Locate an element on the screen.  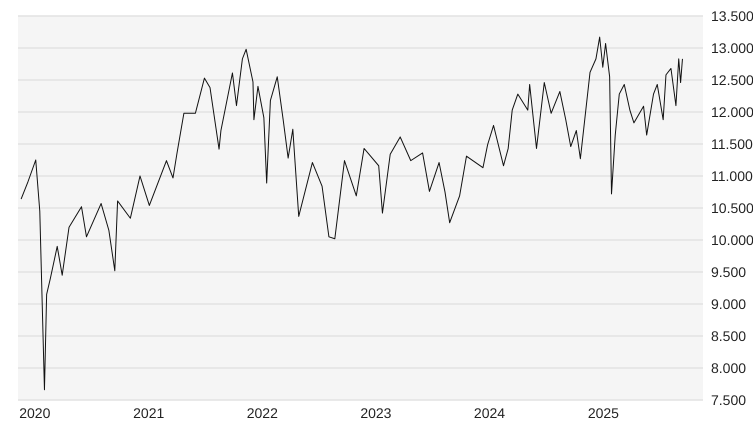
x-tick-label: 2024 is located at coordinates (490, 412).